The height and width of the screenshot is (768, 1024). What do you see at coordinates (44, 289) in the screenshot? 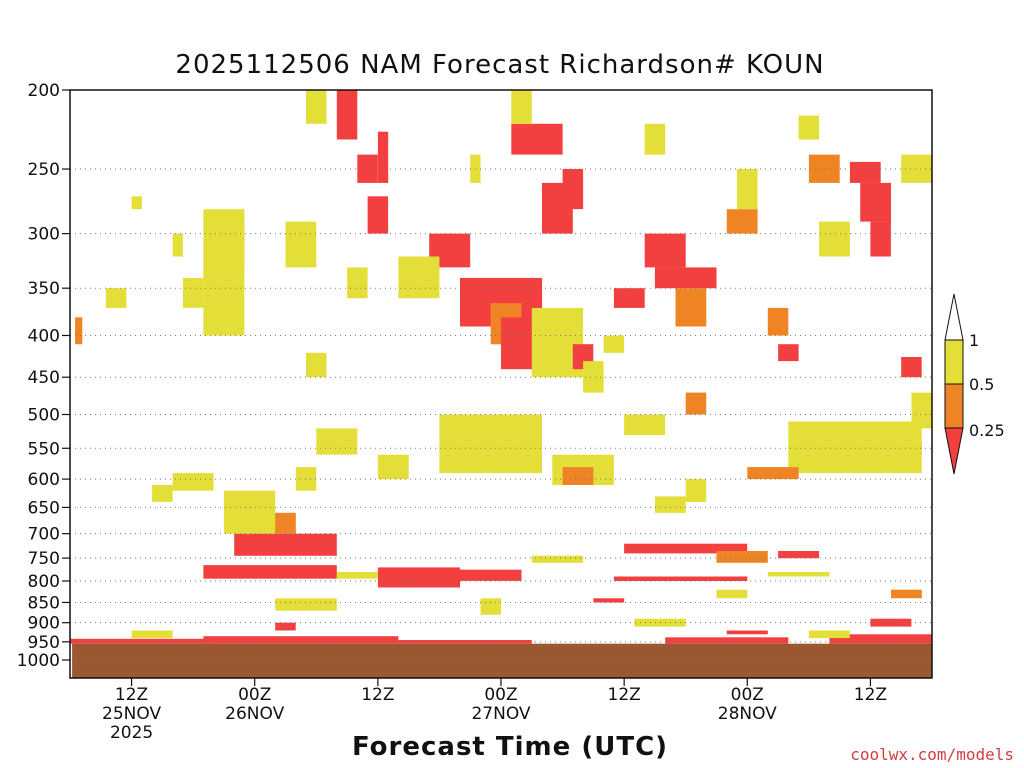
I see `y-tick-label: 350` at bounding box center [44, 289].